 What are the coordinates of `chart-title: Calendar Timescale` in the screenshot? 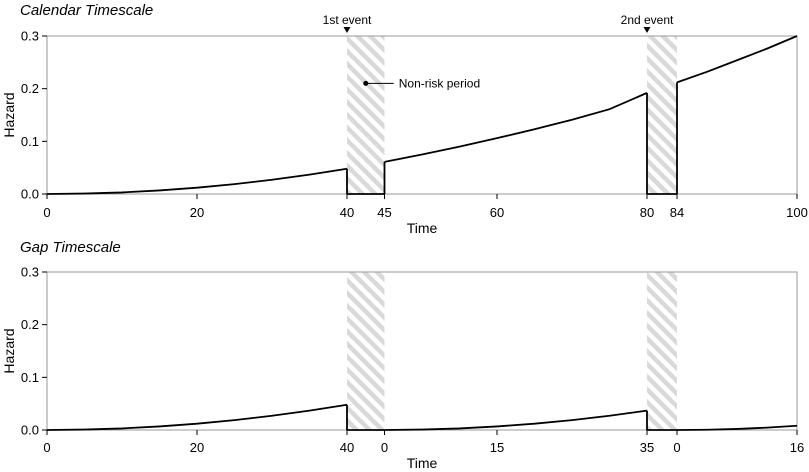 It's located at (86, 10).